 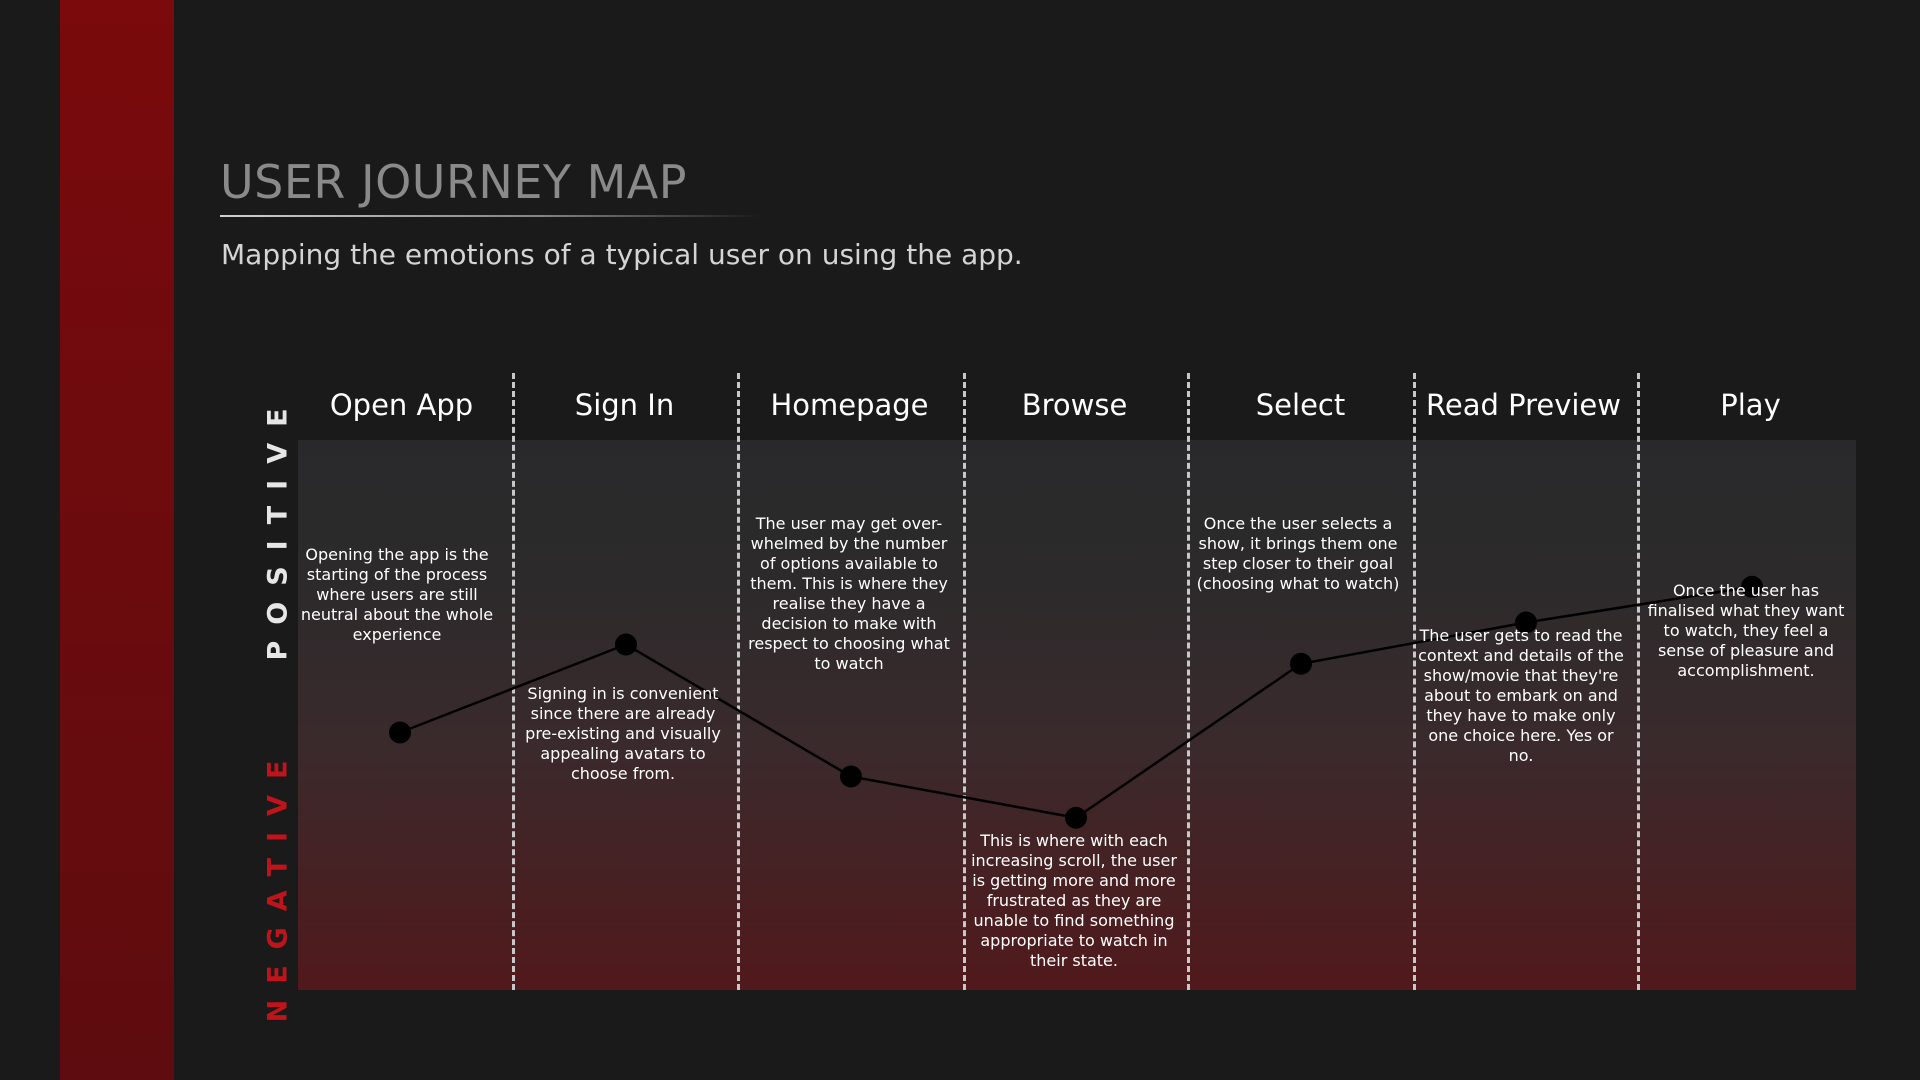 I want to click on title-underline, so click(x=490, y=216).